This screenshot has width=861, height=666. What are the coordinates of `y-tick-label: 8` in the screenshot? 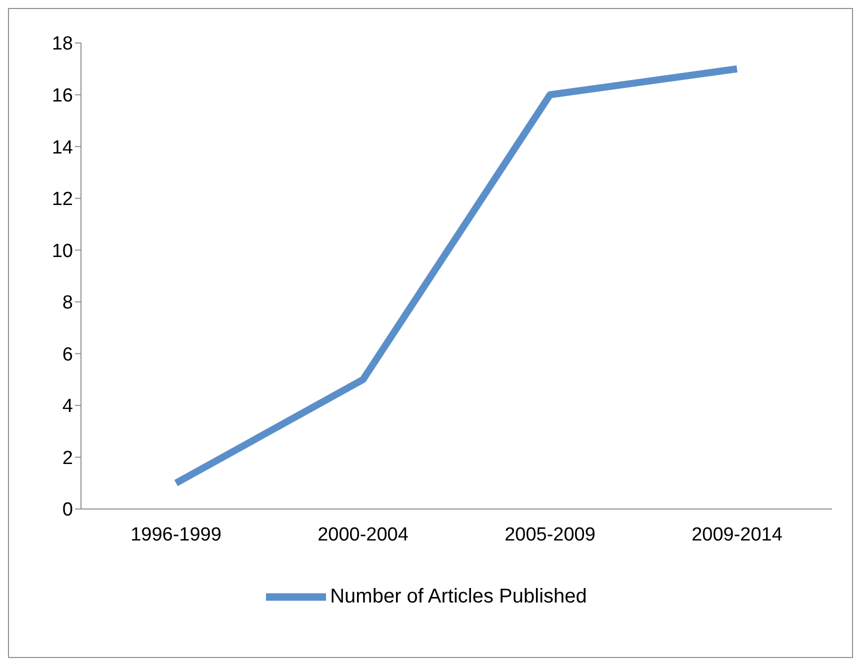 It's located at (67, 303).